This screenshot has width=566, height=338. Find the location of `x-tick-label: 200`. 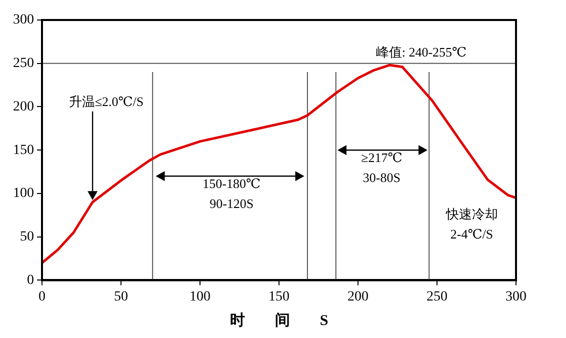

x-tick-label: 200 is located at coordinates (358, 296).